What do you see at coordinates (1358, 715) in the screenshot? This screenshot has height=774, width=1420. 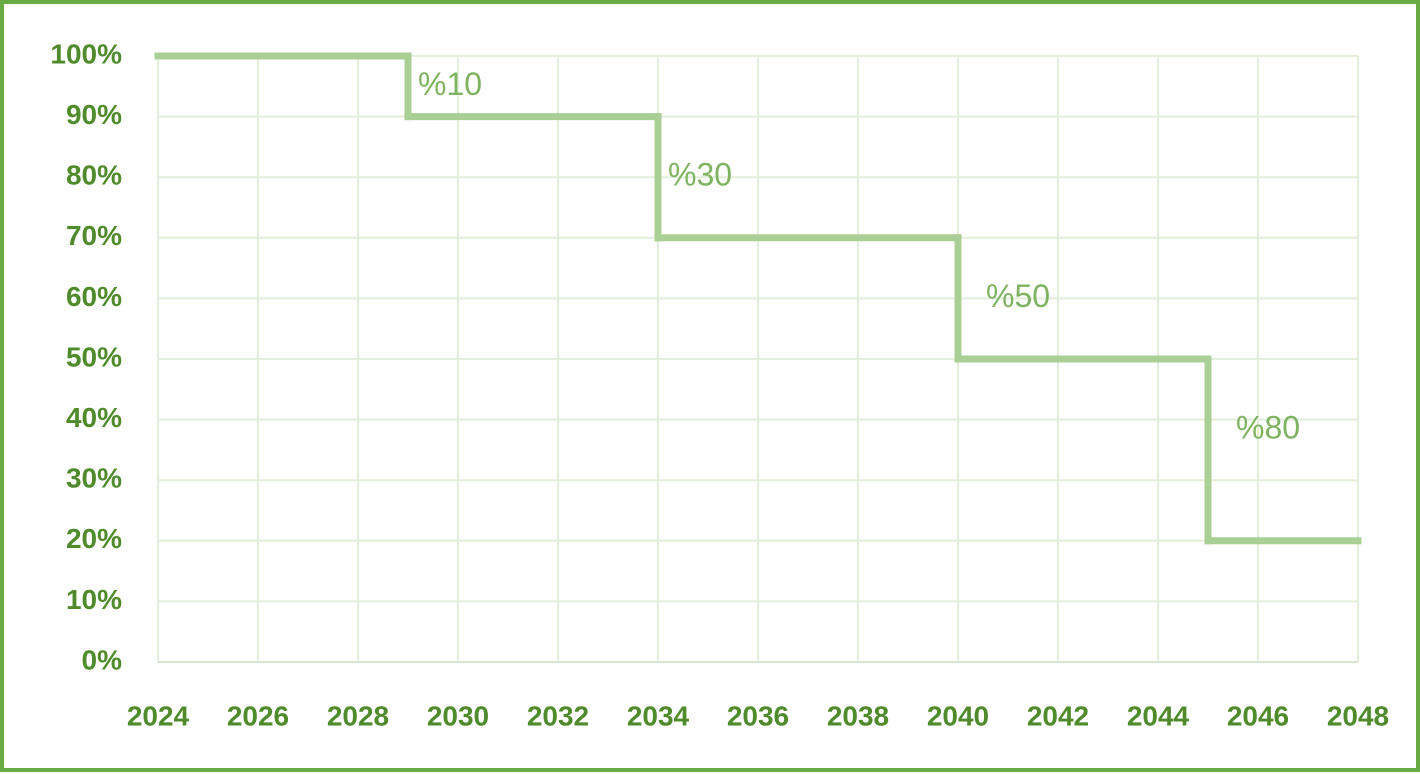 I see `x-tick-label: 2048` at bounding box center [1358, 715].